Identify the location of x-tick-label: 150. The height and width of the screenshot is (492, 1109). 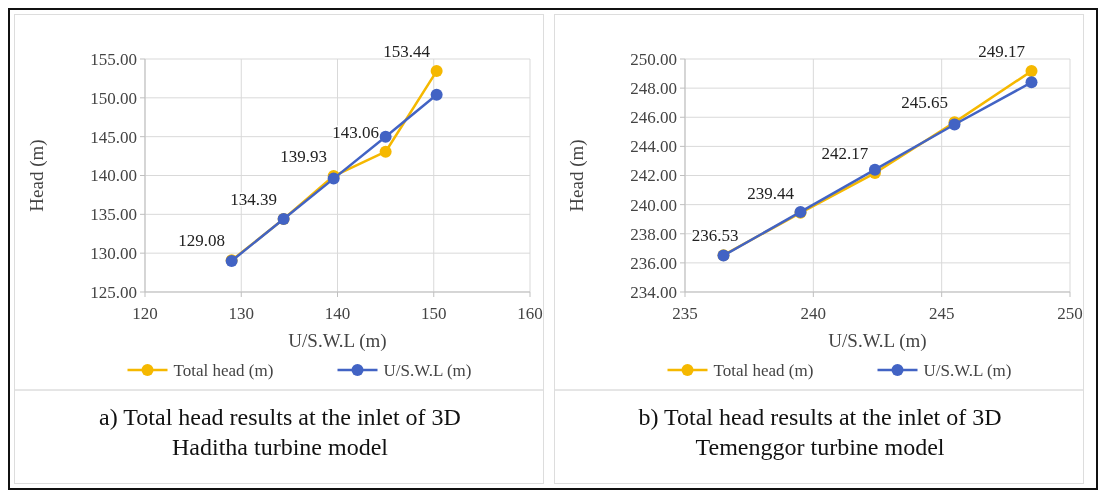
(434, 313).